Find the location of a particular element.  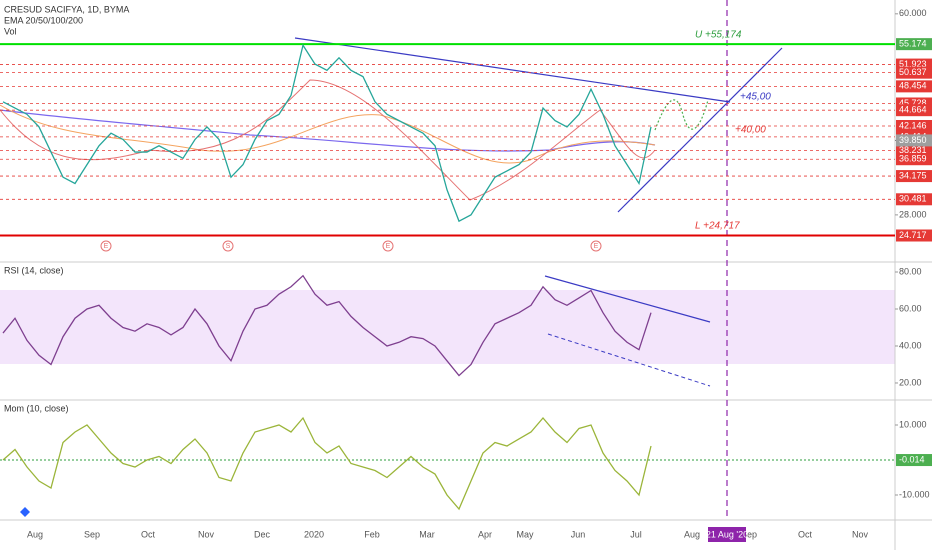

time-label: Apr is located at coordinates (485, 534).